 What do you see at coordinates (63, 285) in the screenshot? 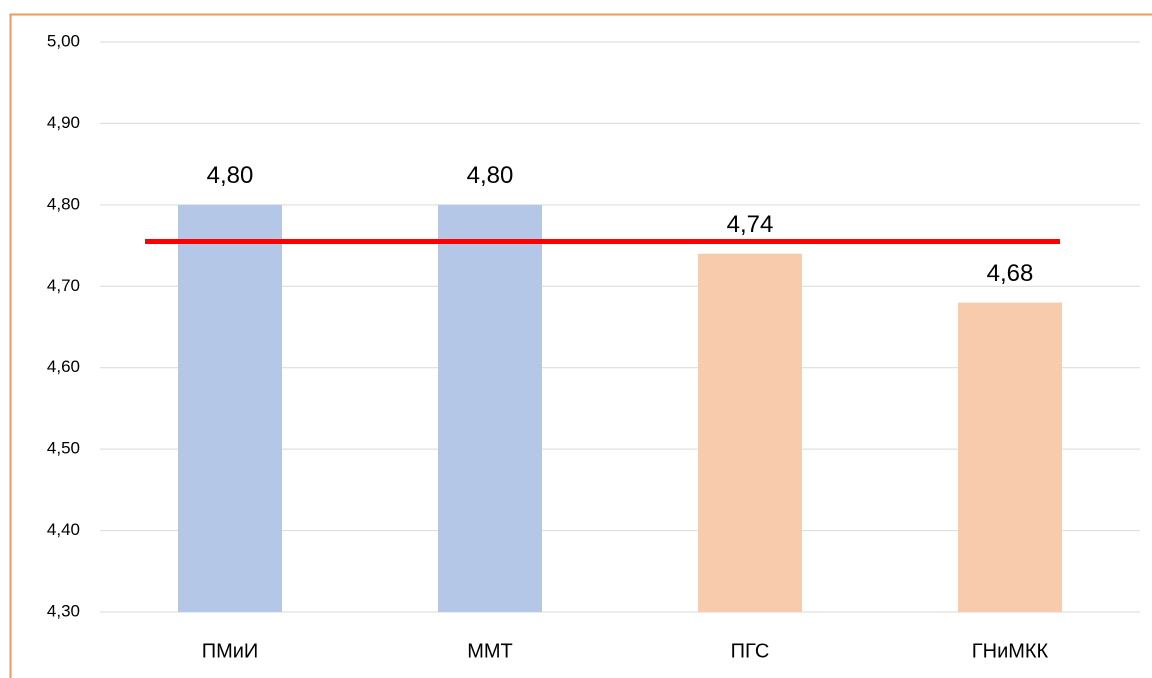
I see `y-tick-label: 4,70` at bounding box center [63, 285].